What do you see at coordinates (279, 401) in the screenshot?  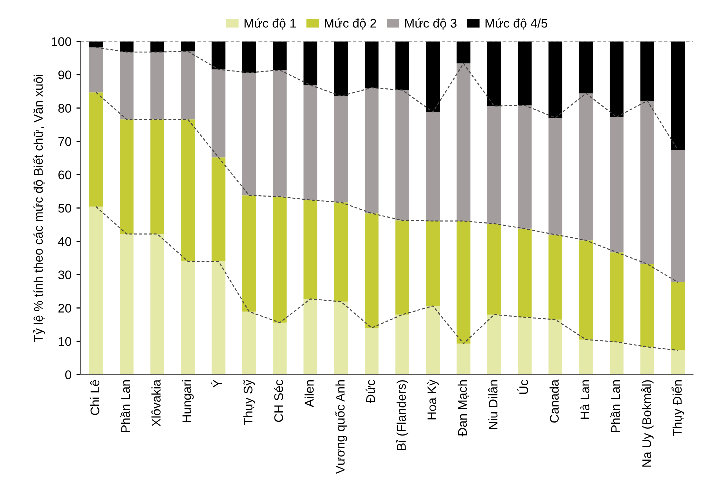 I see `x-tick-label: CH Séc` at bounding box center [279, 401].